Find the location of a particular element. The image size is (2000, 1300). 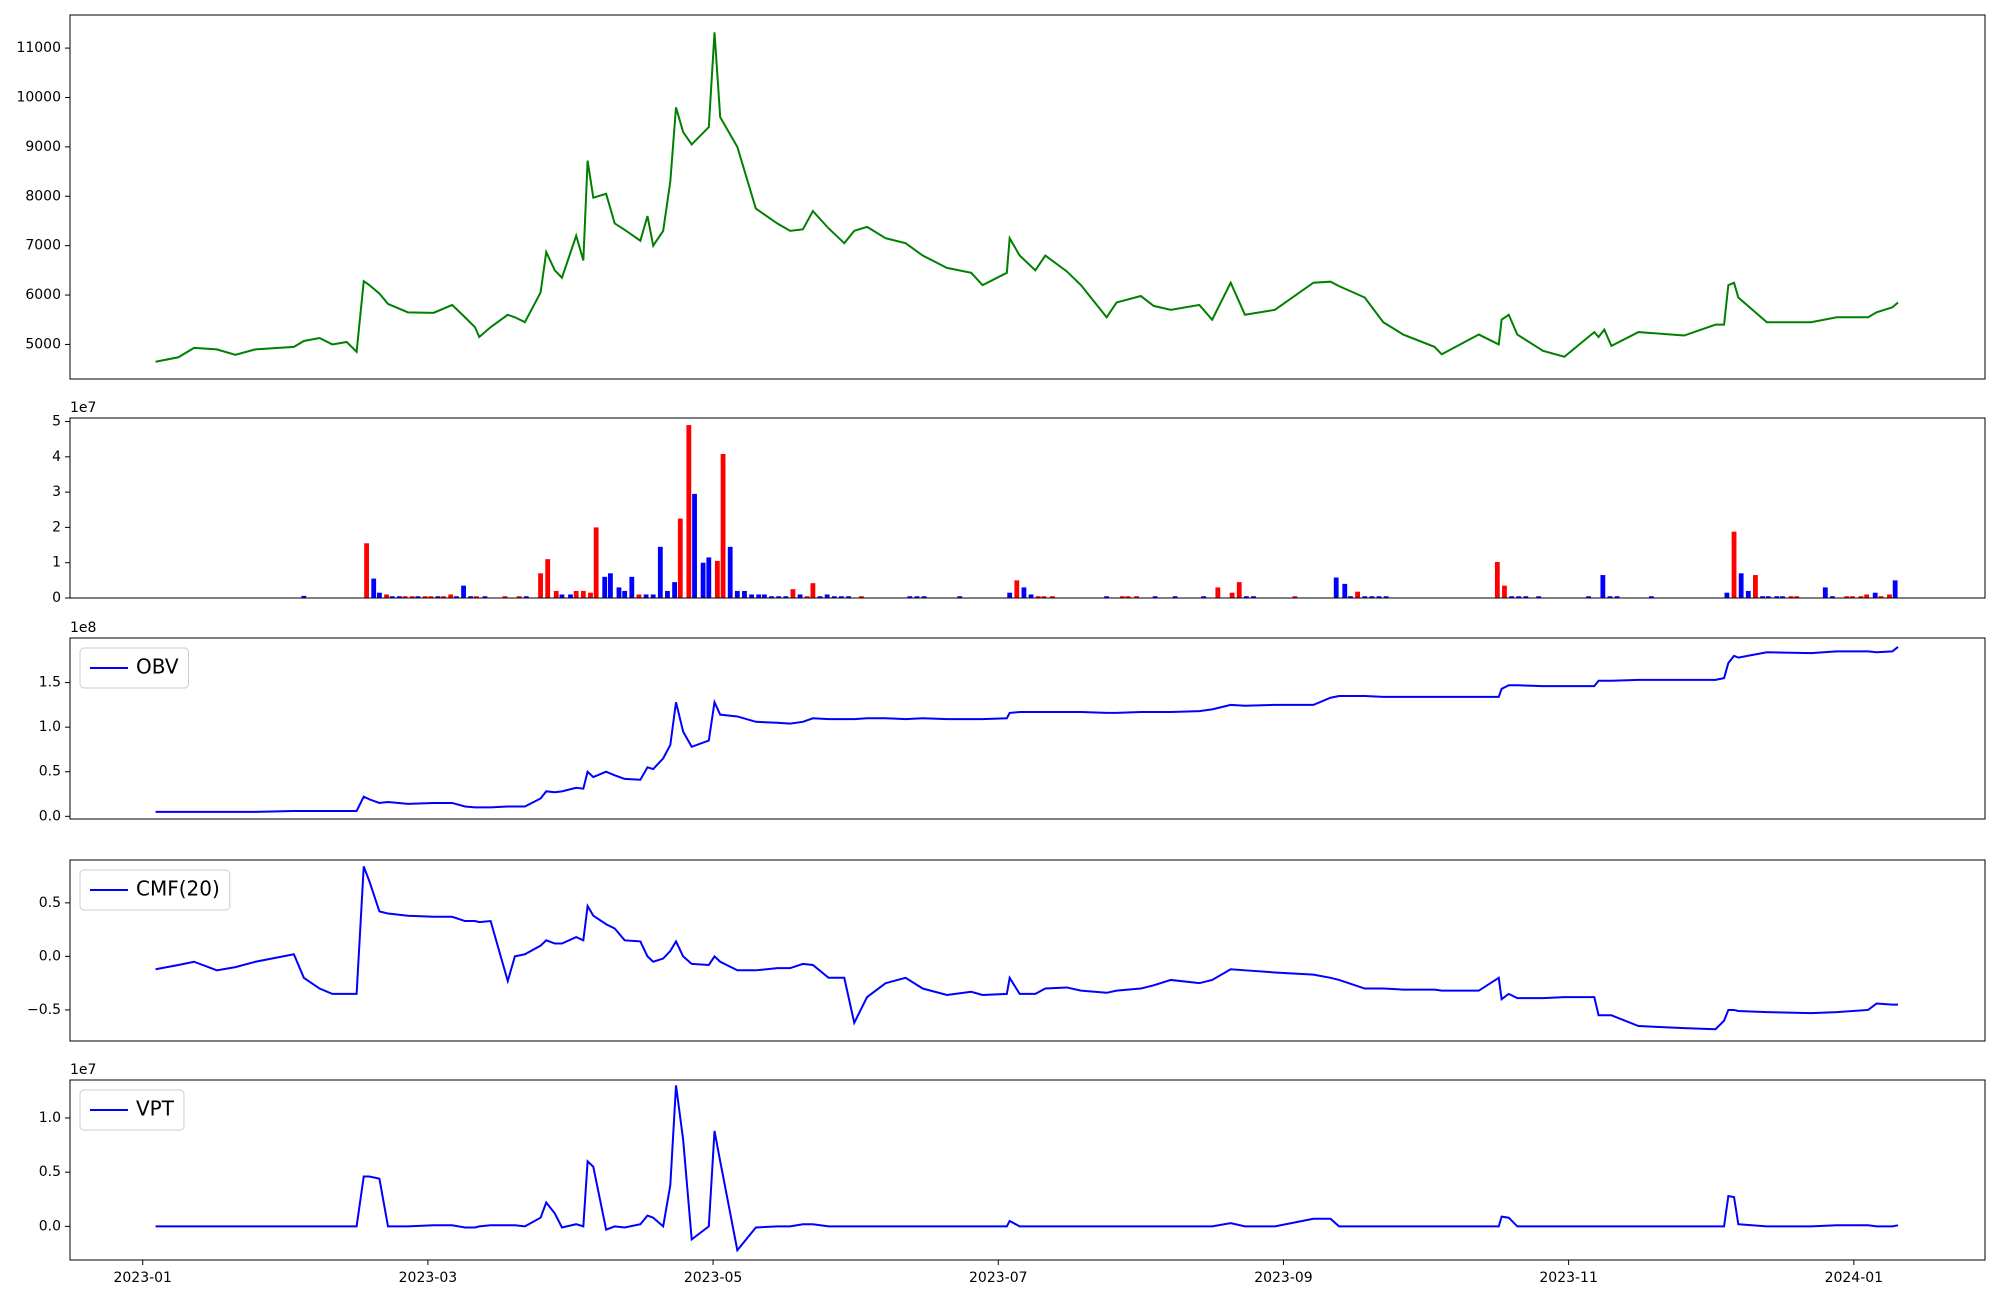

y-tick-label: 1 is located at coordinates (56, 563).